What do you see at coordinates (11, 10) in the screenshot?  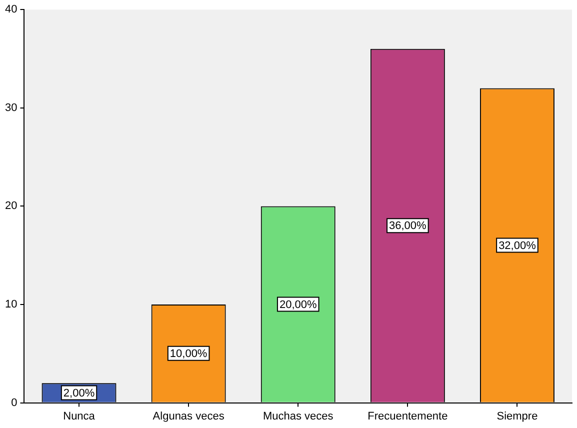 I see `y-tick-label: 40` at bounding box center [11, 10].